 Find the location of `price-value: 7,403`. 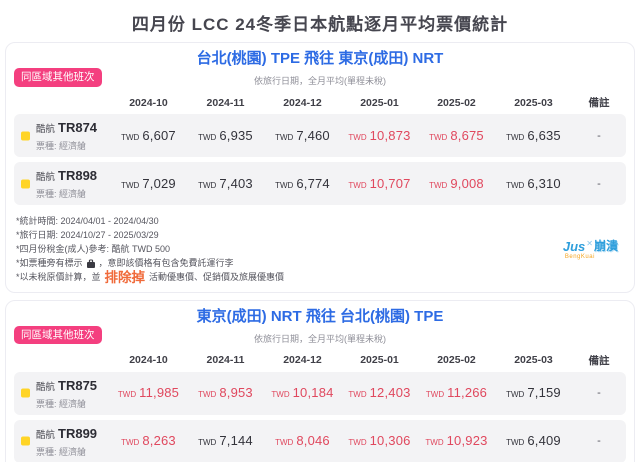

price-value: 7,403 is located at coordinates (236, 183).